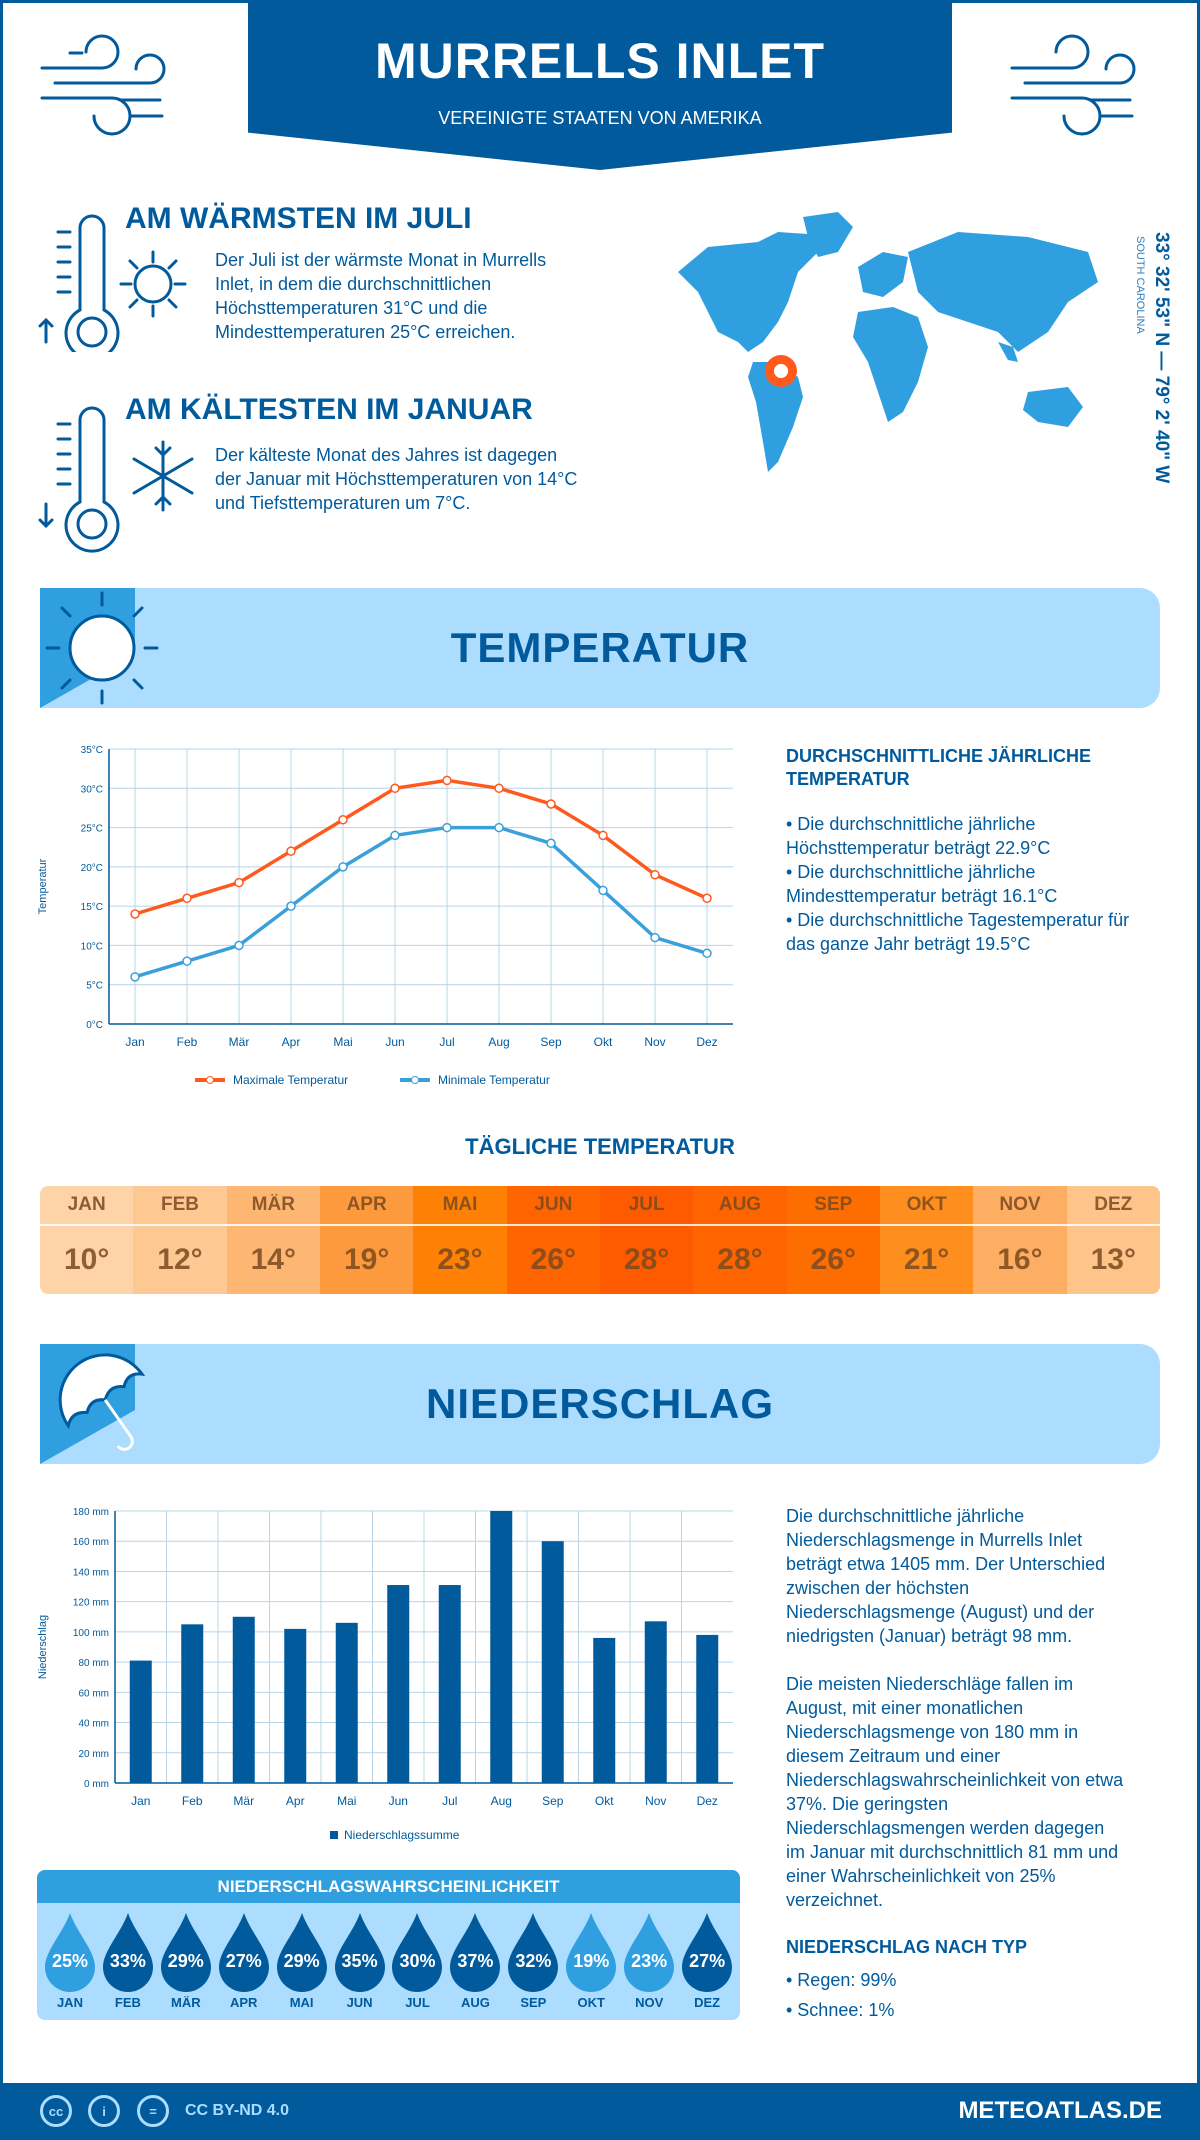 This screenshot has width=1200, height=2140. I want to click on daily-temp-cell: NOV 16°, so click(1020, 1240).